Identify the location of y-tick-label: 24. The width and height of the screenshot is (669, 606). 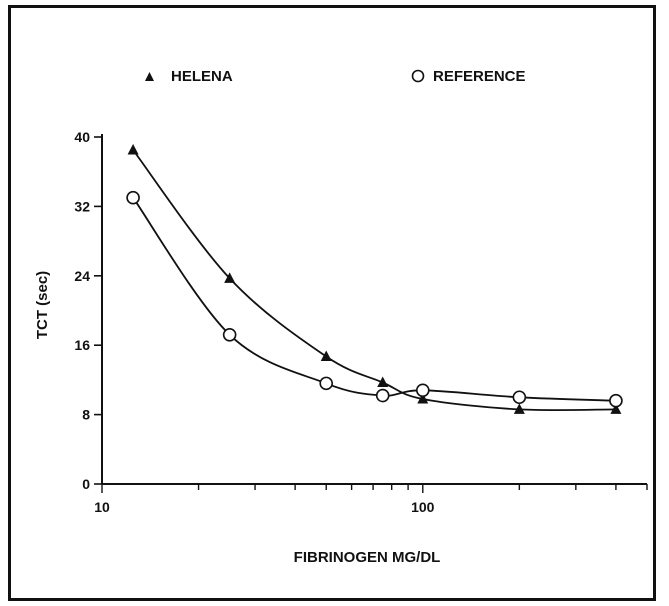
(82, 276).